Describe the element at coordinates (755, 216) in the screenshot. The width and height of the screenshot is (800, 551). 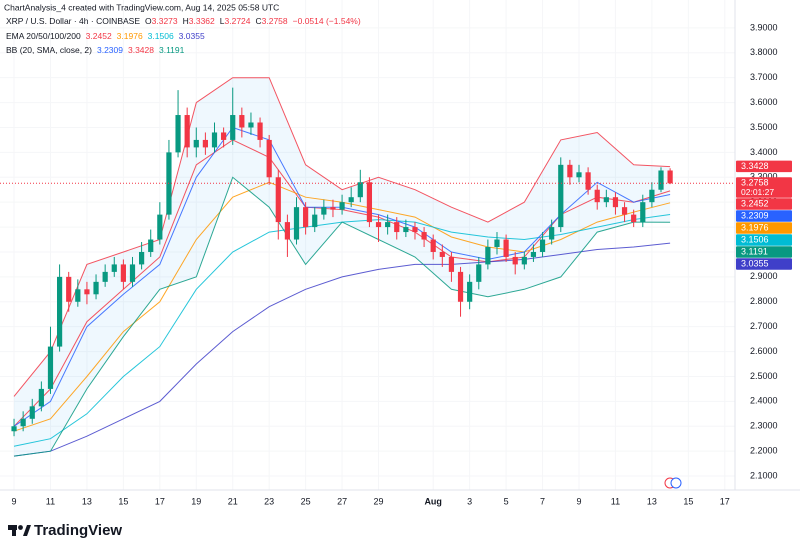
I see `price-badge-label: 3.2309` at that location.